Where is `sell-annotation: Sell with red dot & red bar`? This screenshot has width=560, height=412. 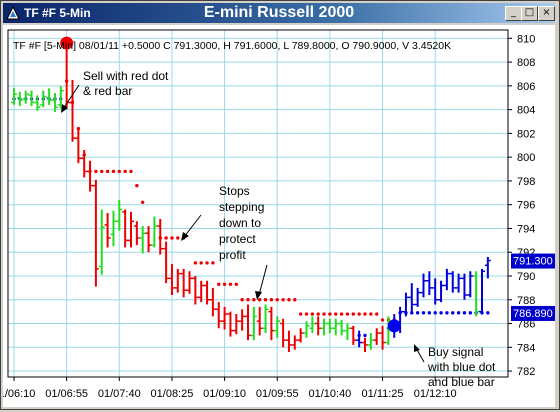
sell-annotation: Sell with red dot & red bar is located at coordinates (115, 91).